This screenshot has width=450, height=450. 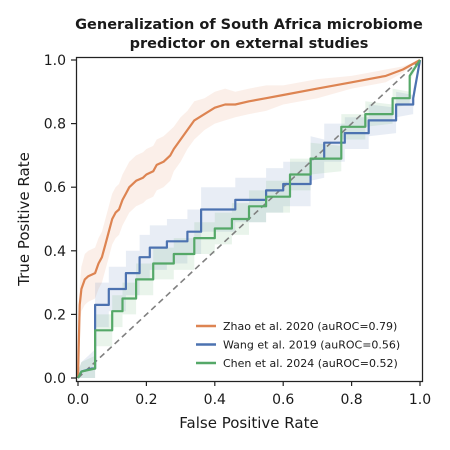 What do you see at coordinates (310, 326) in the screenshot?
I see `legend-label-1: Zhao et al. 2020 (auROC=0.79)` at bounding box center [310, 326].